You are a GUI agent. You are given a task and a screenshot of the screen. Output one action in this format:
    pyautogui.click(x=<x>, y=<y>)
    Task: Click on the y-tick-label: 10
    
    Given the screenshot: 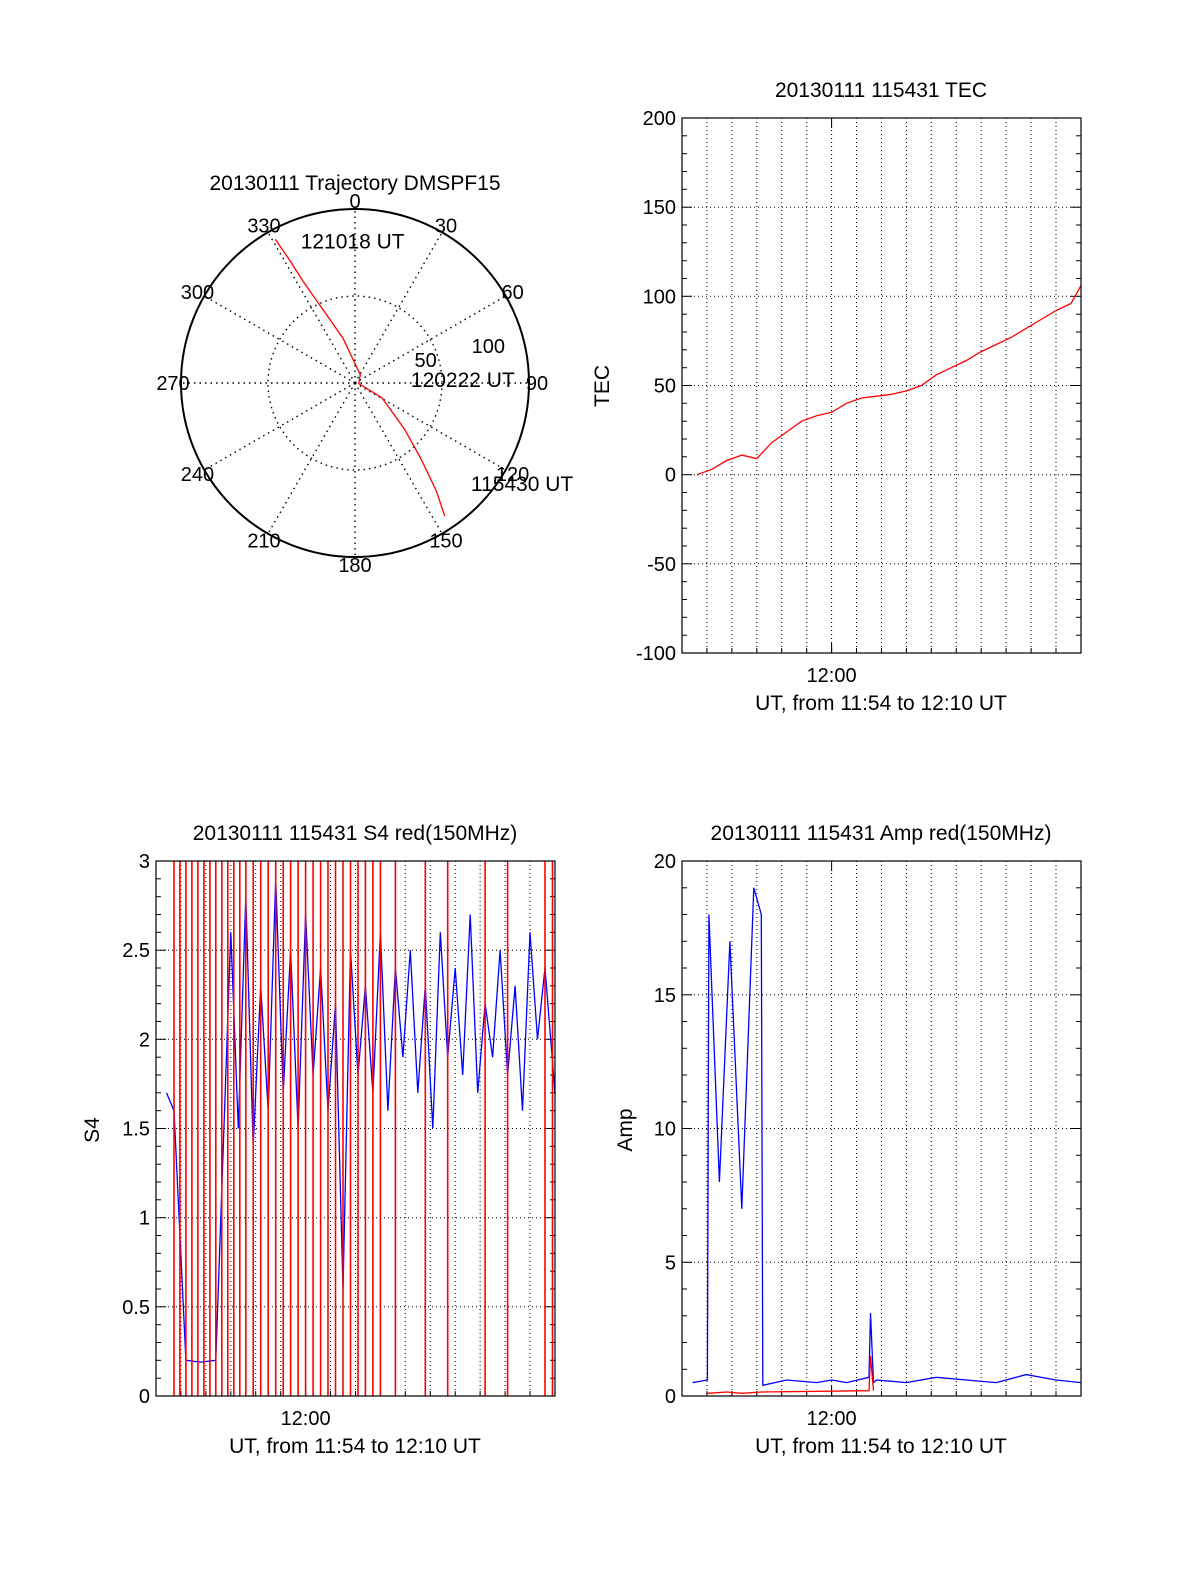 What is the action you would take?
    pyautogui.click(x=665, y=1130)
    